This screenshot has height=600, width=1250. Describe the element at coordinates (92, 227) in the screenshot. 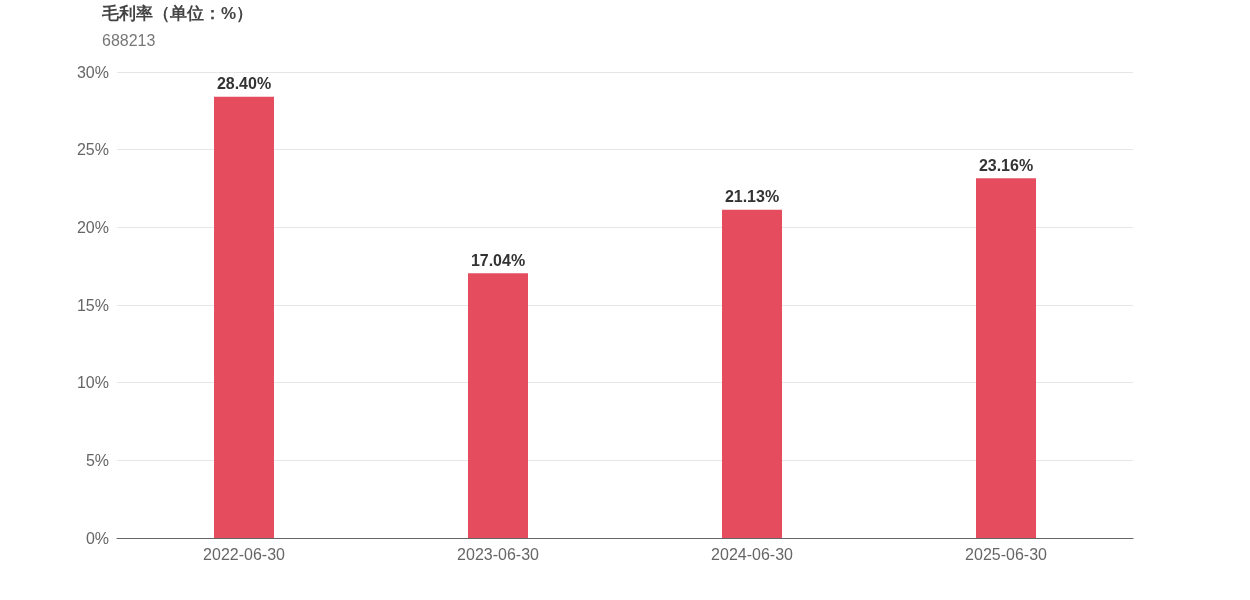

I see `y-tick-label: 20%` at that location.